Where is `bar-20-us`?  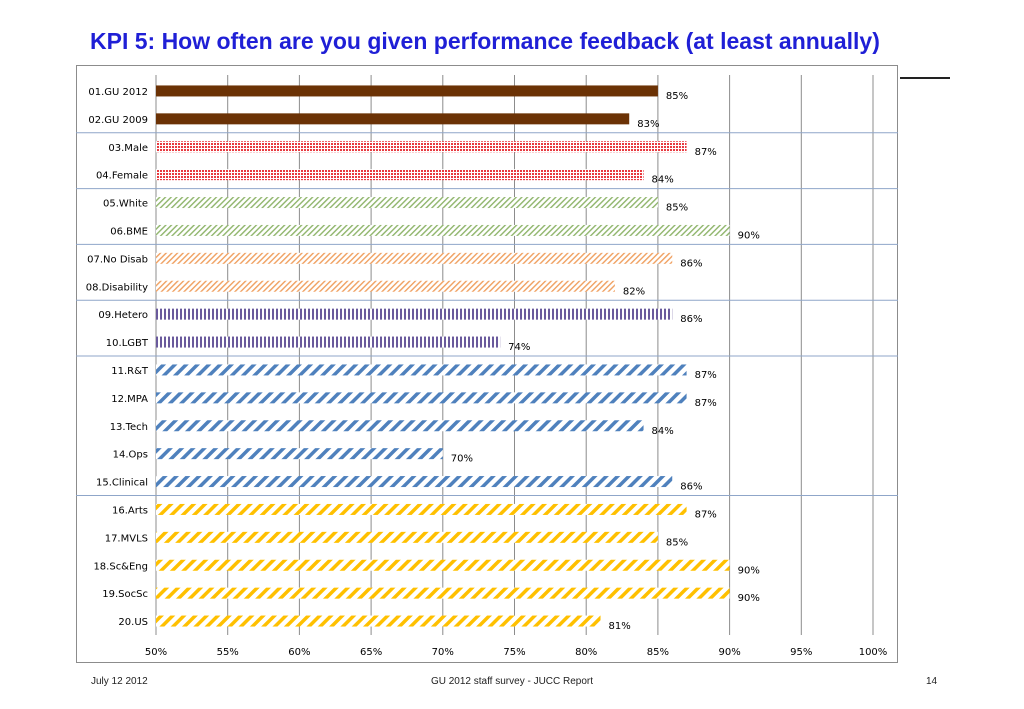 bar-20-us is located at coordinates (378, 621).